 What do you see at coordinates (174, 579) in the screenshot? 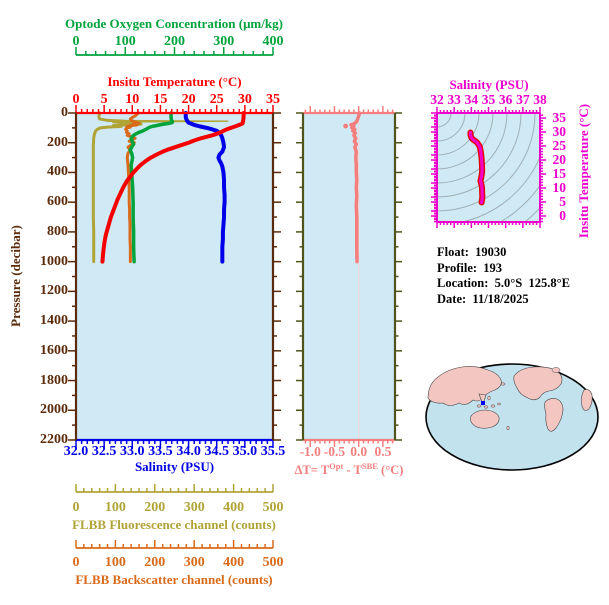
I see `backscatter-axis-title: FLBB Backscatter channel (counts)` at bounding box center [174, 579].